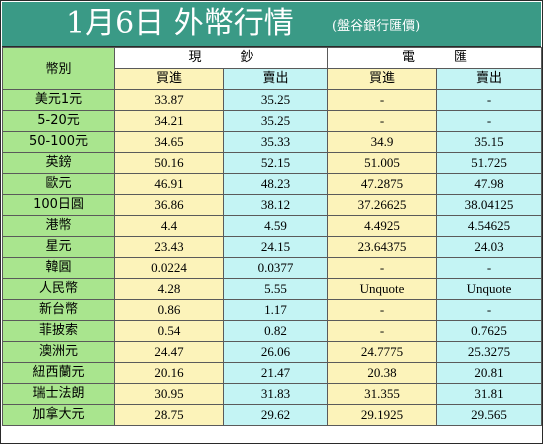  Describe the element at coordinates (58, 205) in the screenshot. I see `currency-name-cell: 100日圓` at that location.